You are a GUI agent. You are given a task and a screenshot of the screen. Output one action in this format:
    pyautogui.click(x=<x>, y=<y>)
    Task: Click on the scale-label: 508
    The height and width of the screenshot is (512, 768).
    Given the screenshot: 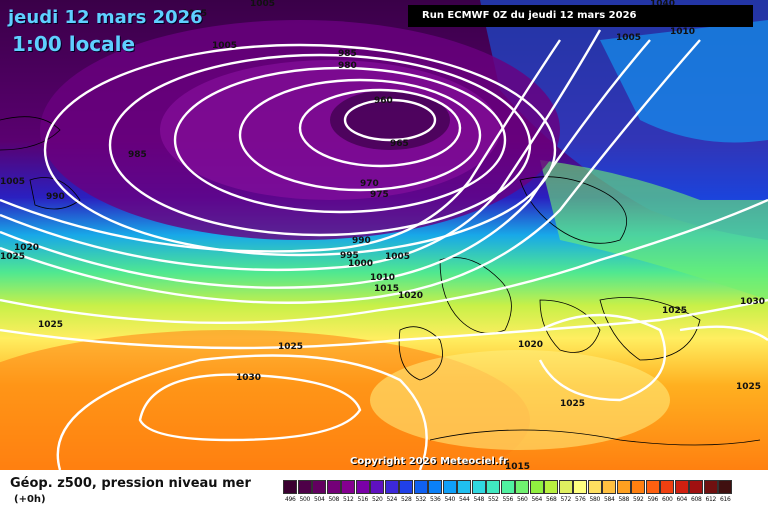 What is the action you would take?
    pyautogui.click(x=334, y=499)
    